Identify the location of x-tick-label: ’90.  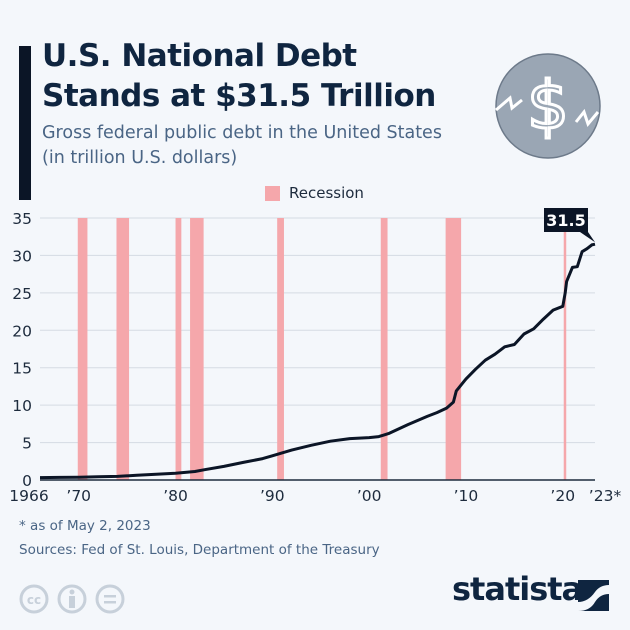
(272, 496).